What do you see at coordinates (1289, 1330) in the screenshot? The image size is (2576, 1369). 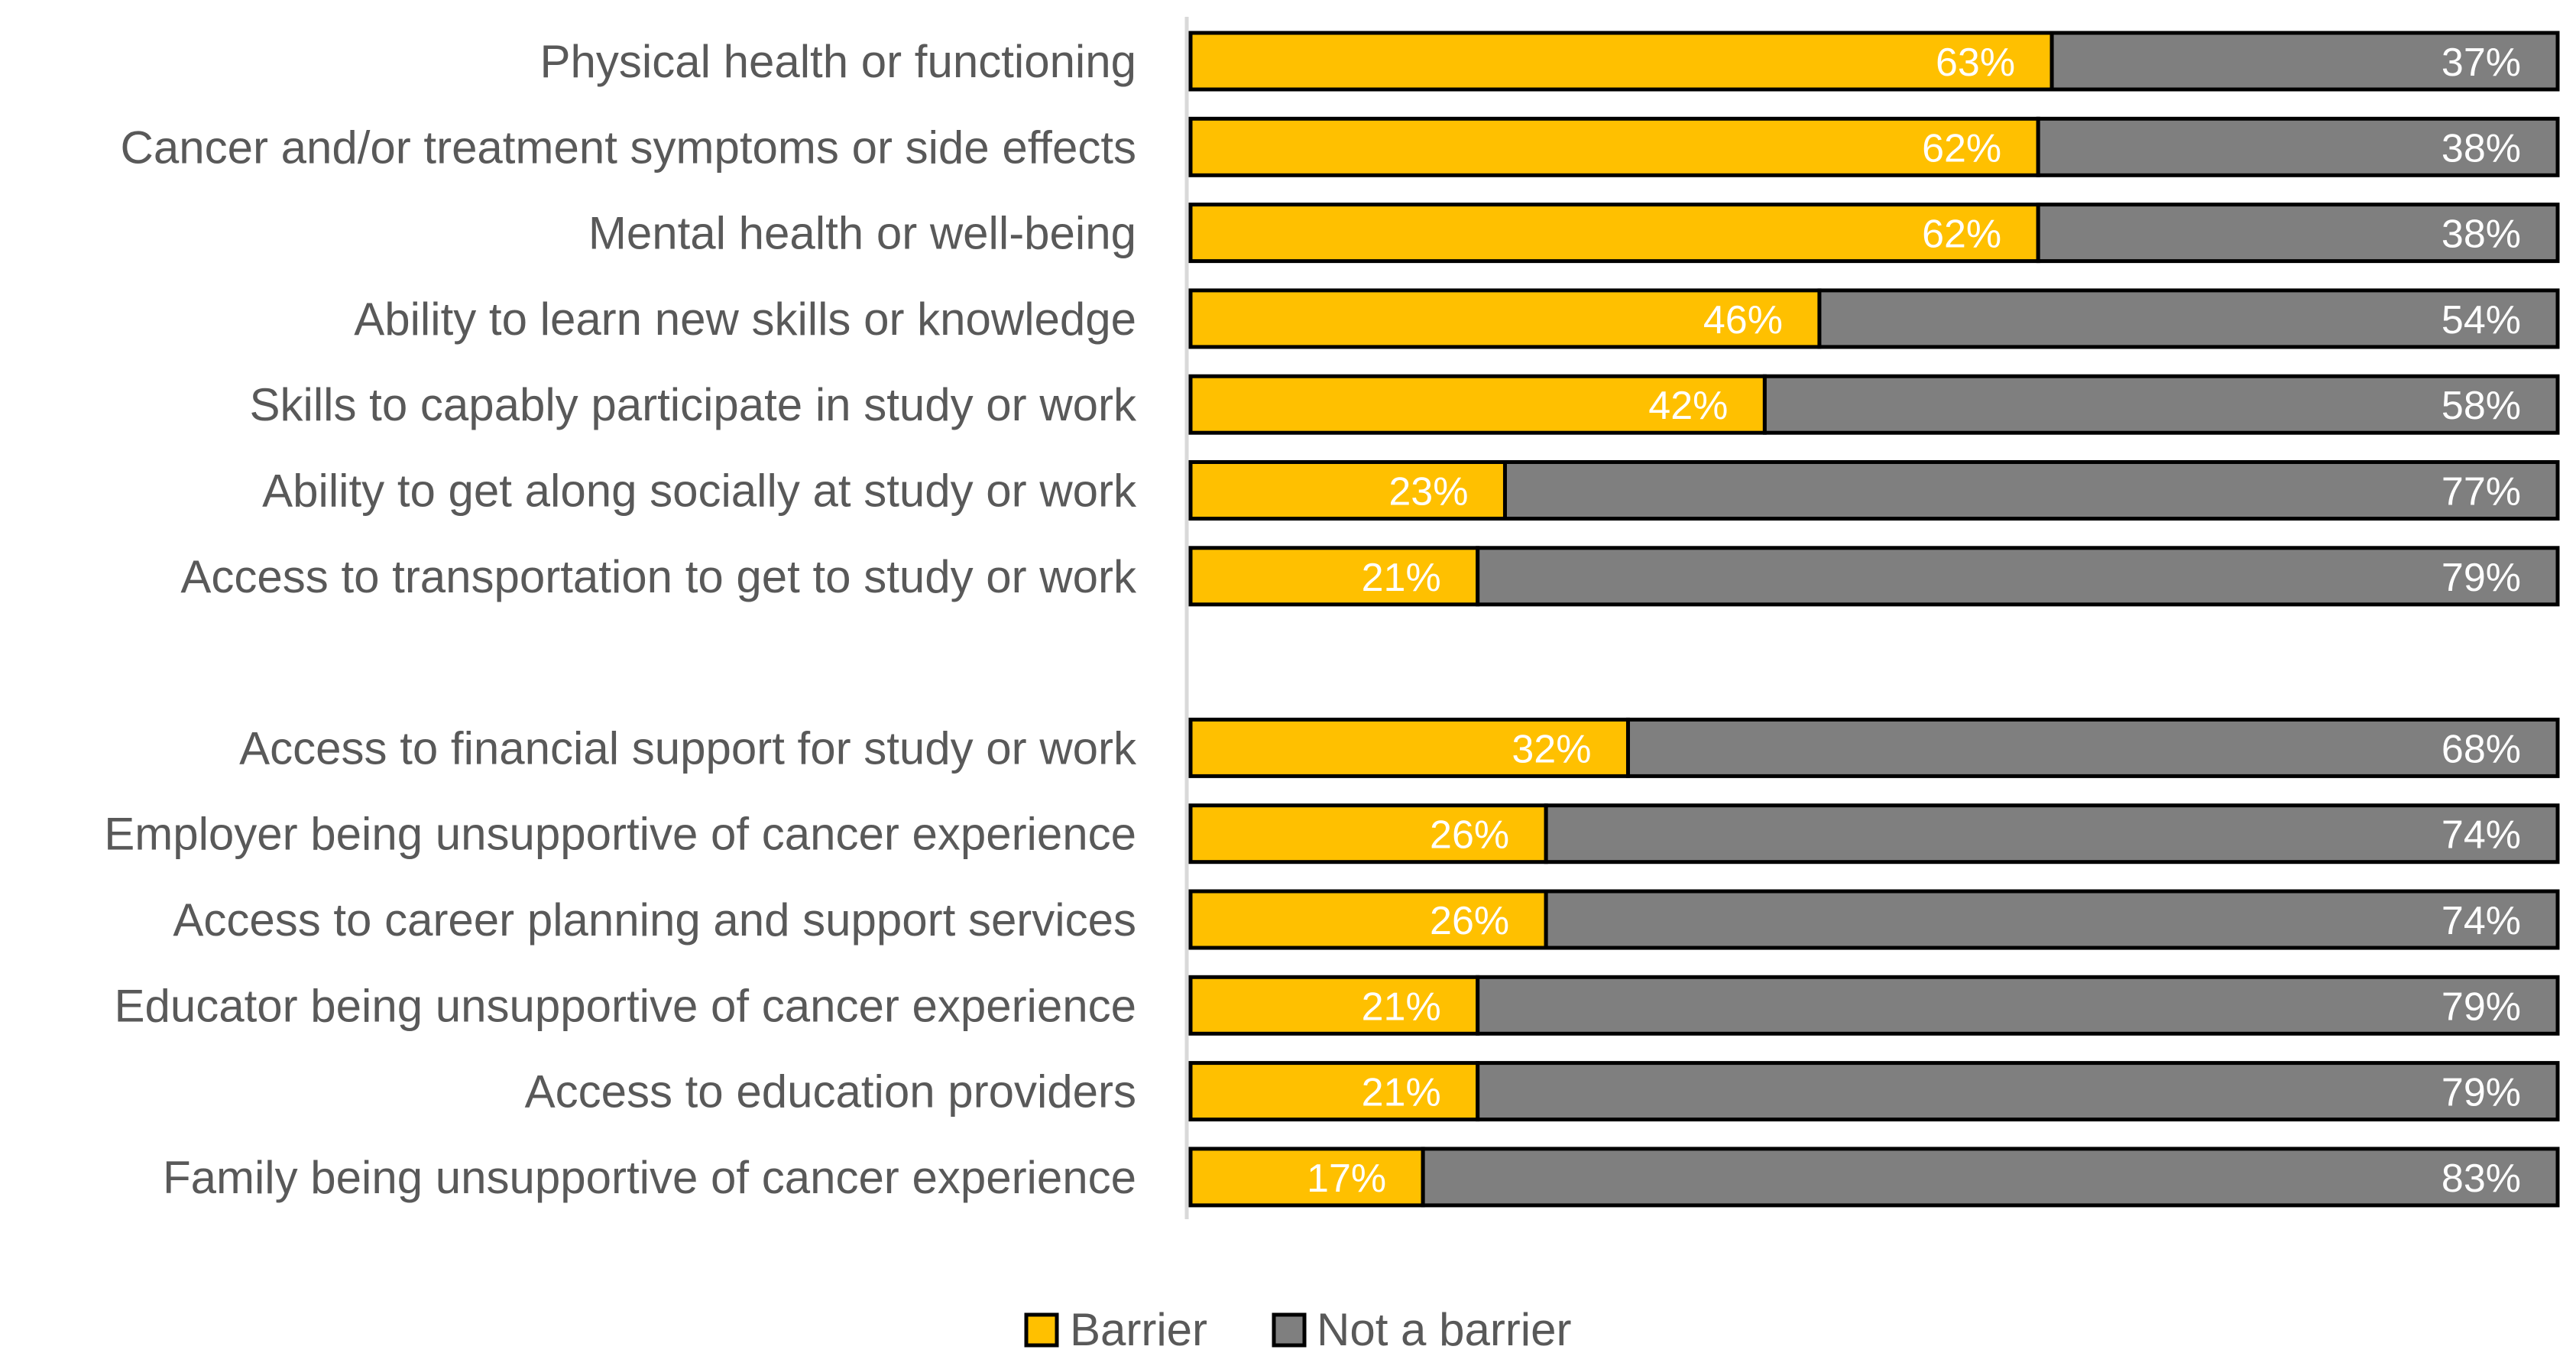 I see `legend-swatch-not-barrier` at bounding box center [1289, 1330].